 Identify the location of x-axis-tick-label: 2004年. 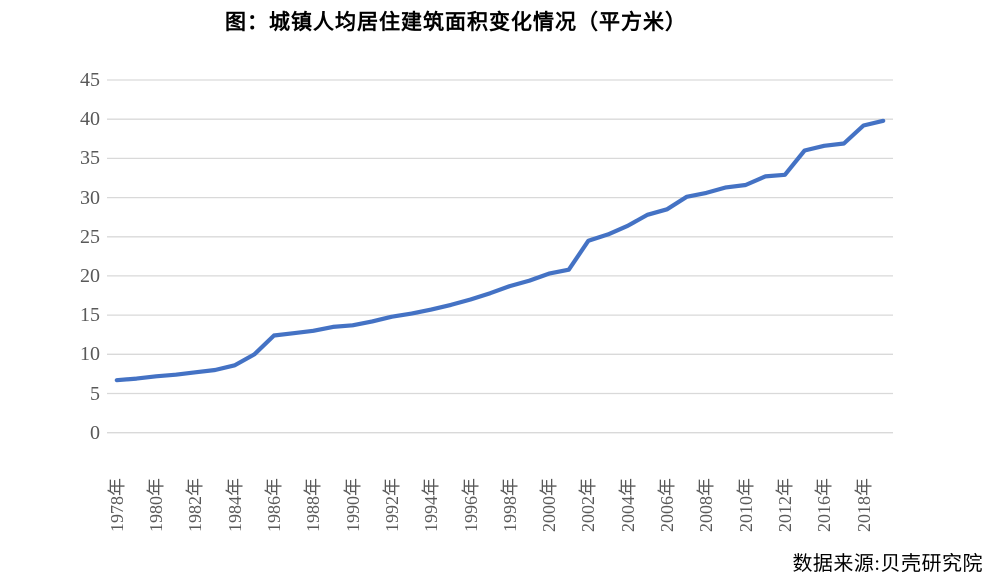
(627, 505).